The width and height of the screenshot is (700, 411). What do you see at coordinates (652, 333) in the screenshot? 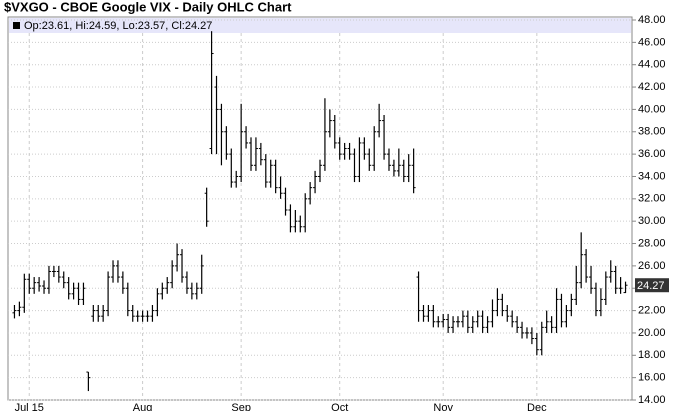
I see `y-tick-label: 20.00` at bounding box center [652, 333].